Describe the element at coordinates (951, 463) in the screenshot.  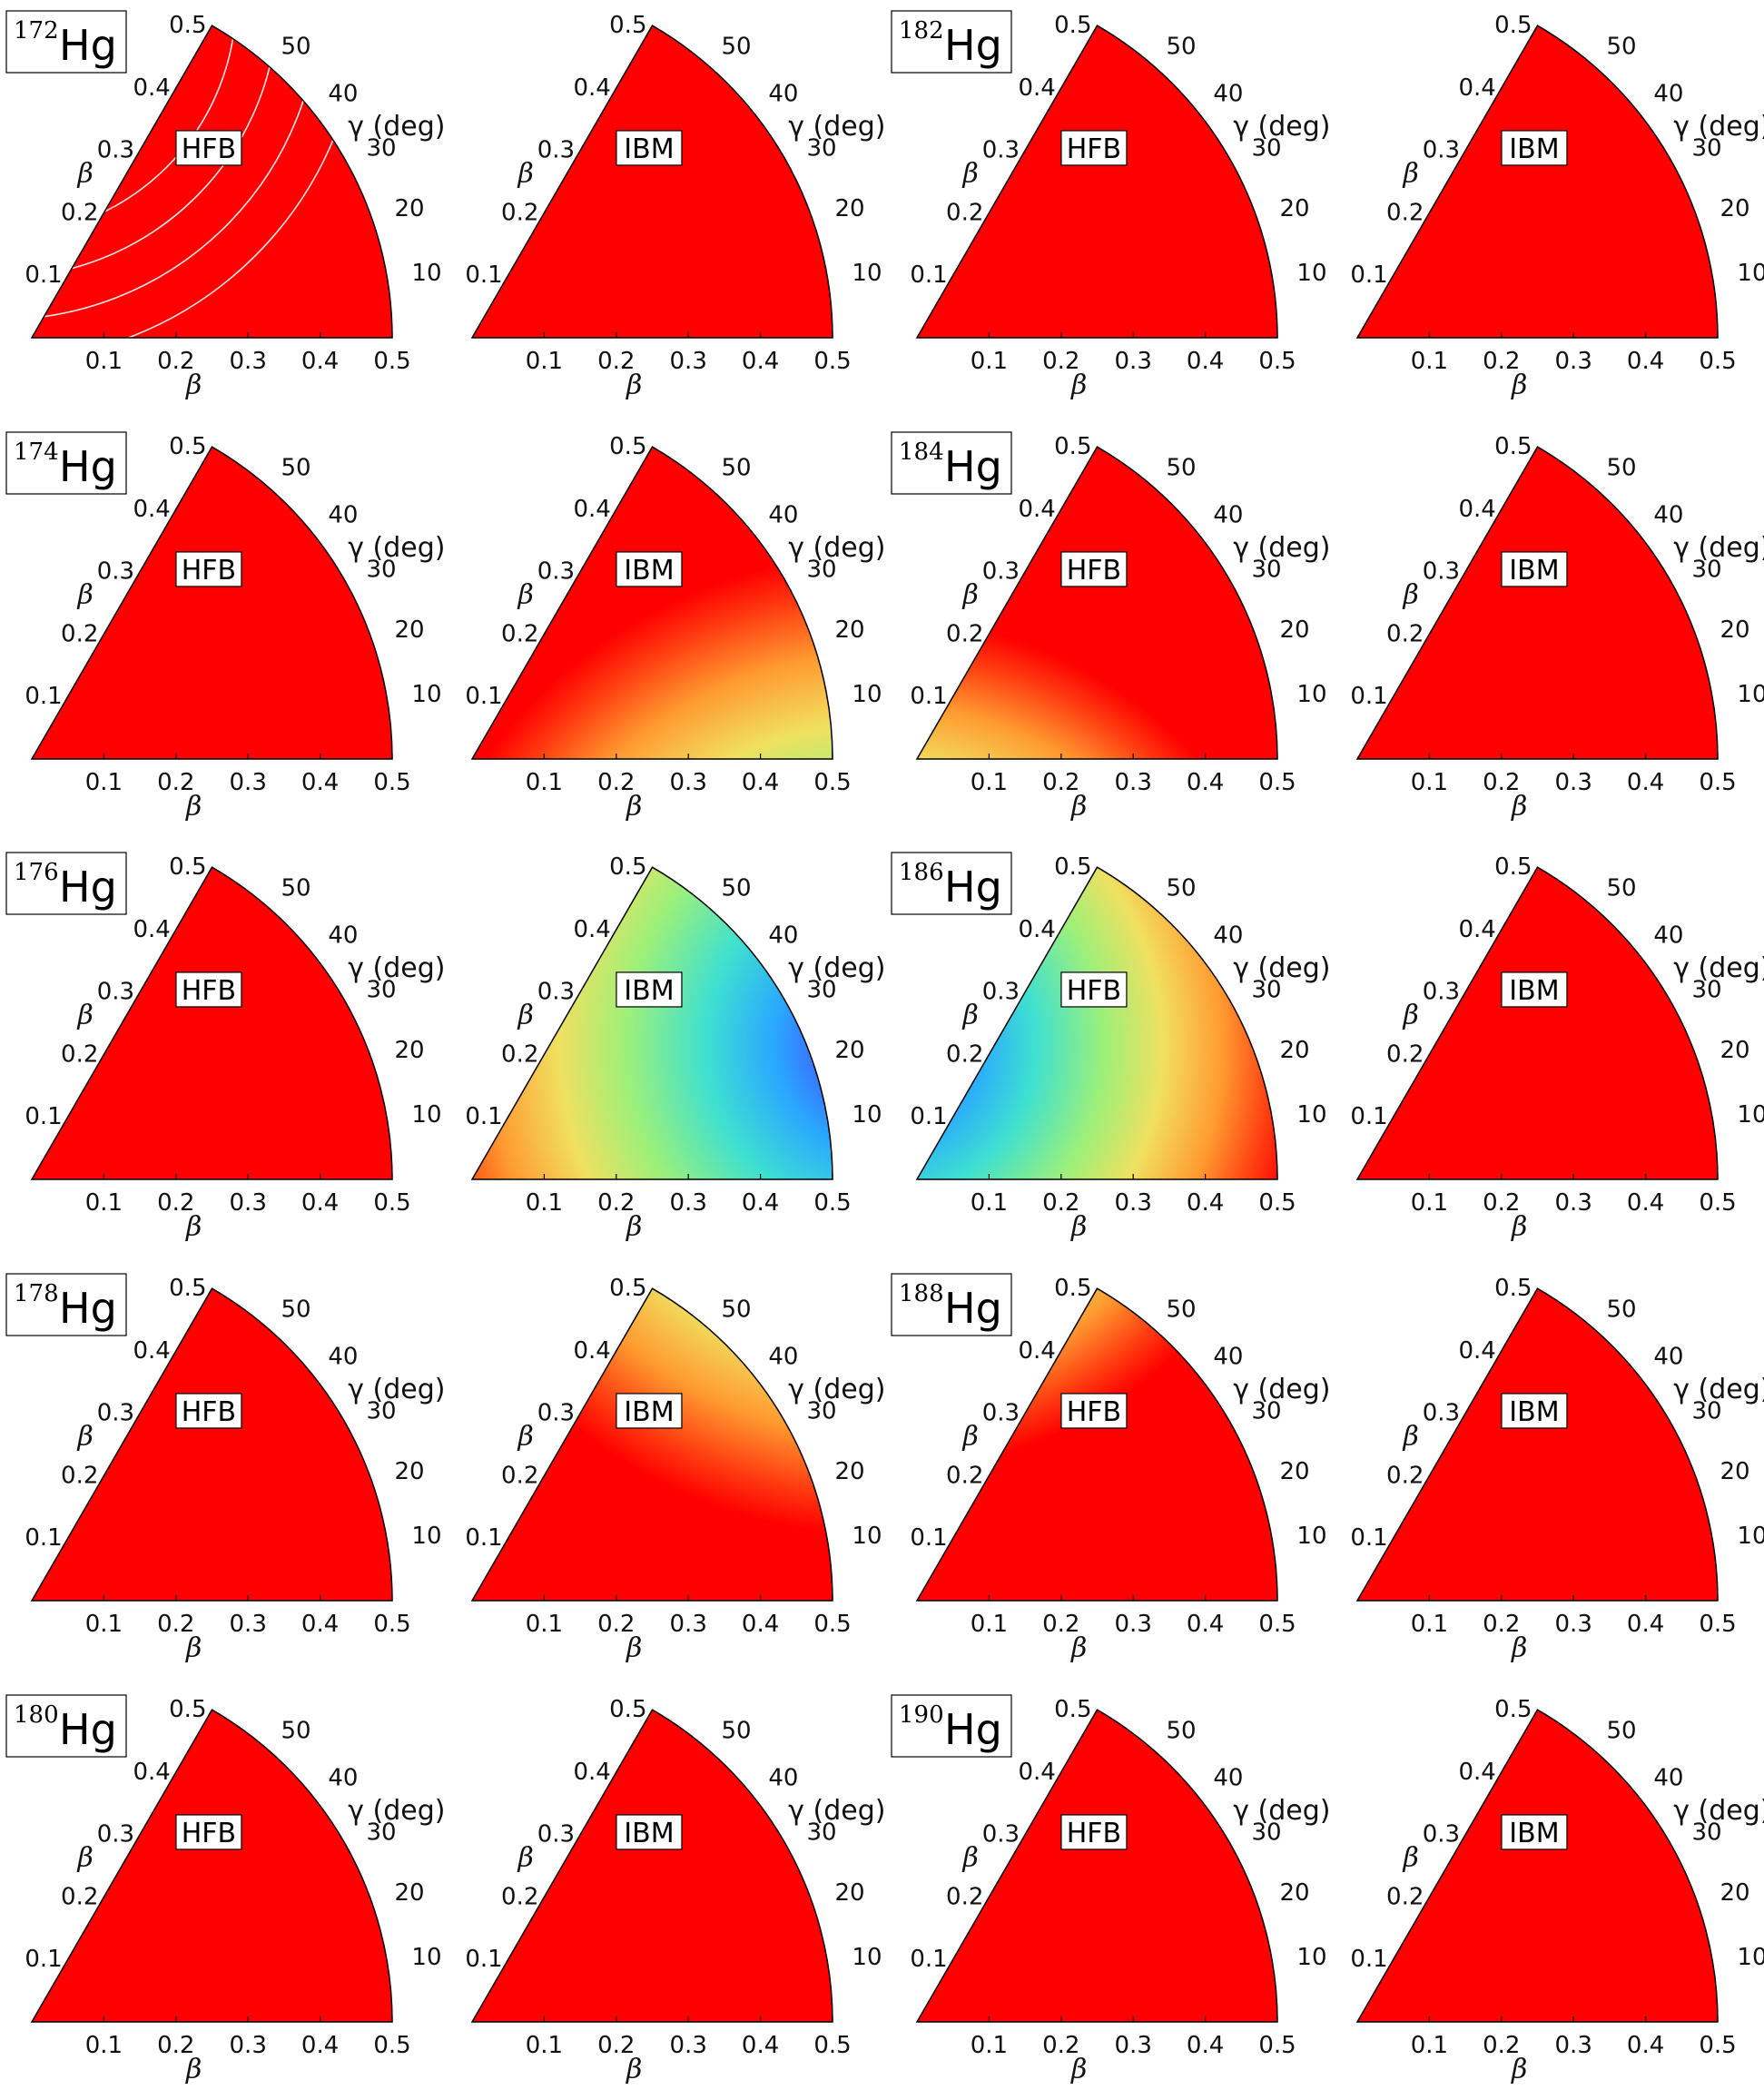
I see `isotope-label-184: 184 Hg` at that location.